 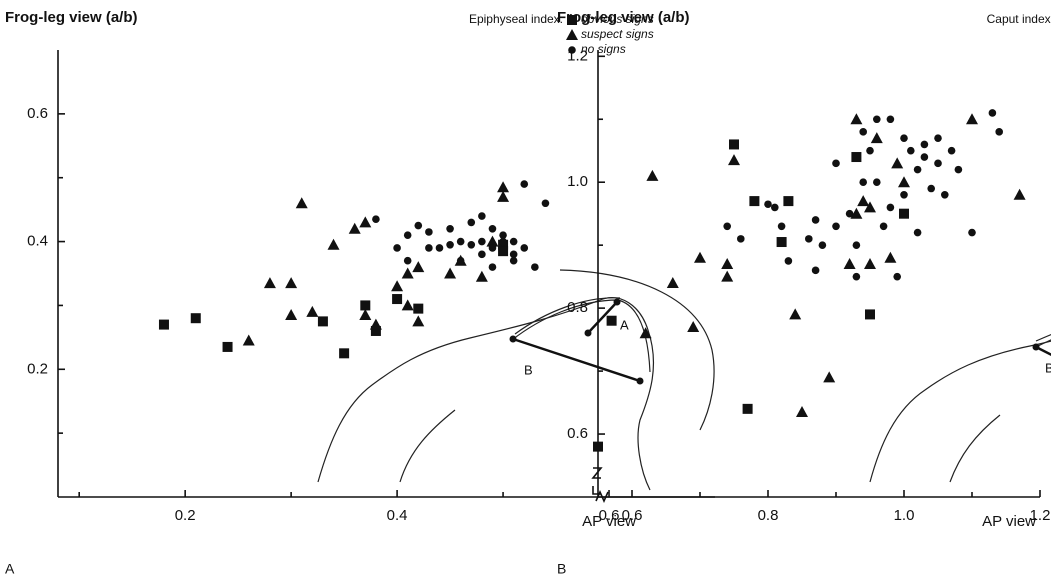 What do you see at coordinates (768, 515) in the screenshot?
I see `x-tick-label: 0.8` at bounding box center [768, 515].